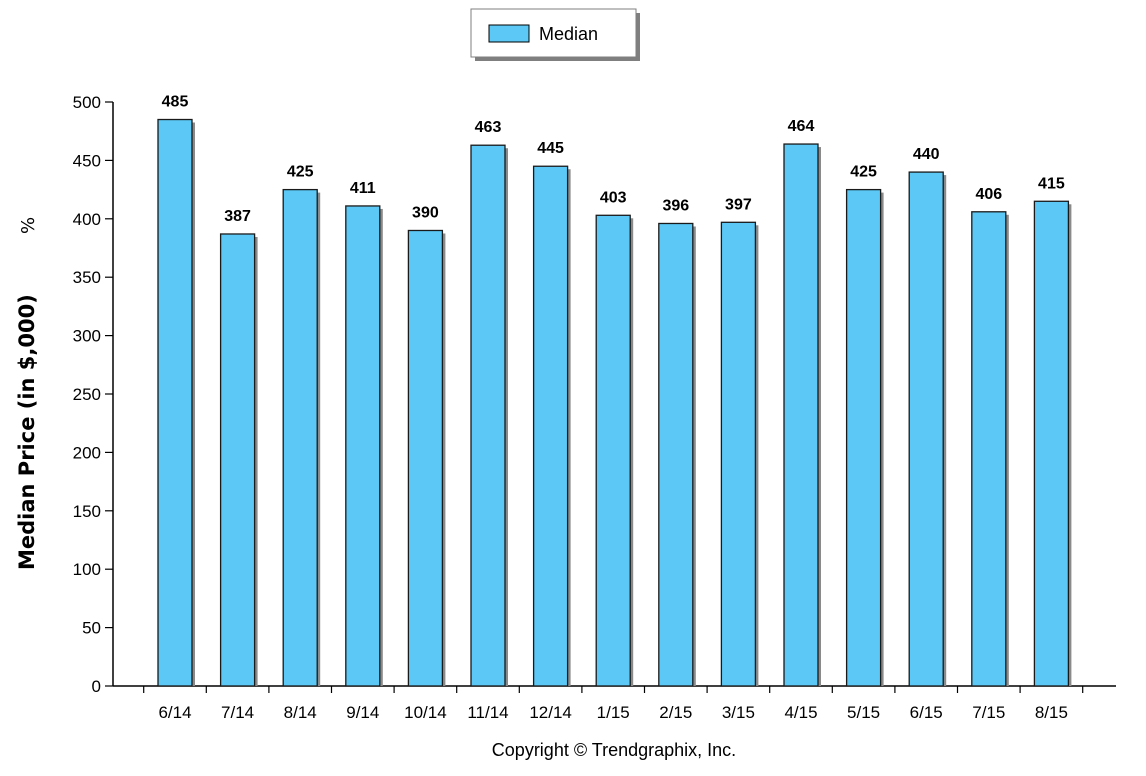 Image resolution: width=1146 pixels, height=776 pixels. I want to click on bar-value-label: 415, so click(1051, 183).